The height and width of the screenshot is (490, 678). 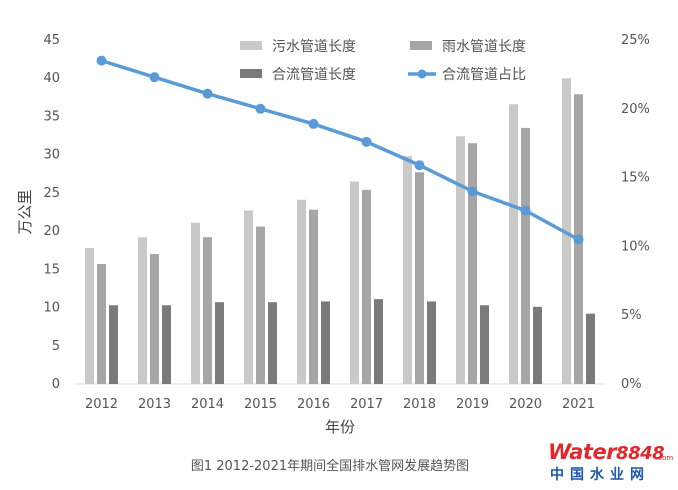 I want to click on x-tick-label: 2018, so click(x=419, y=404).